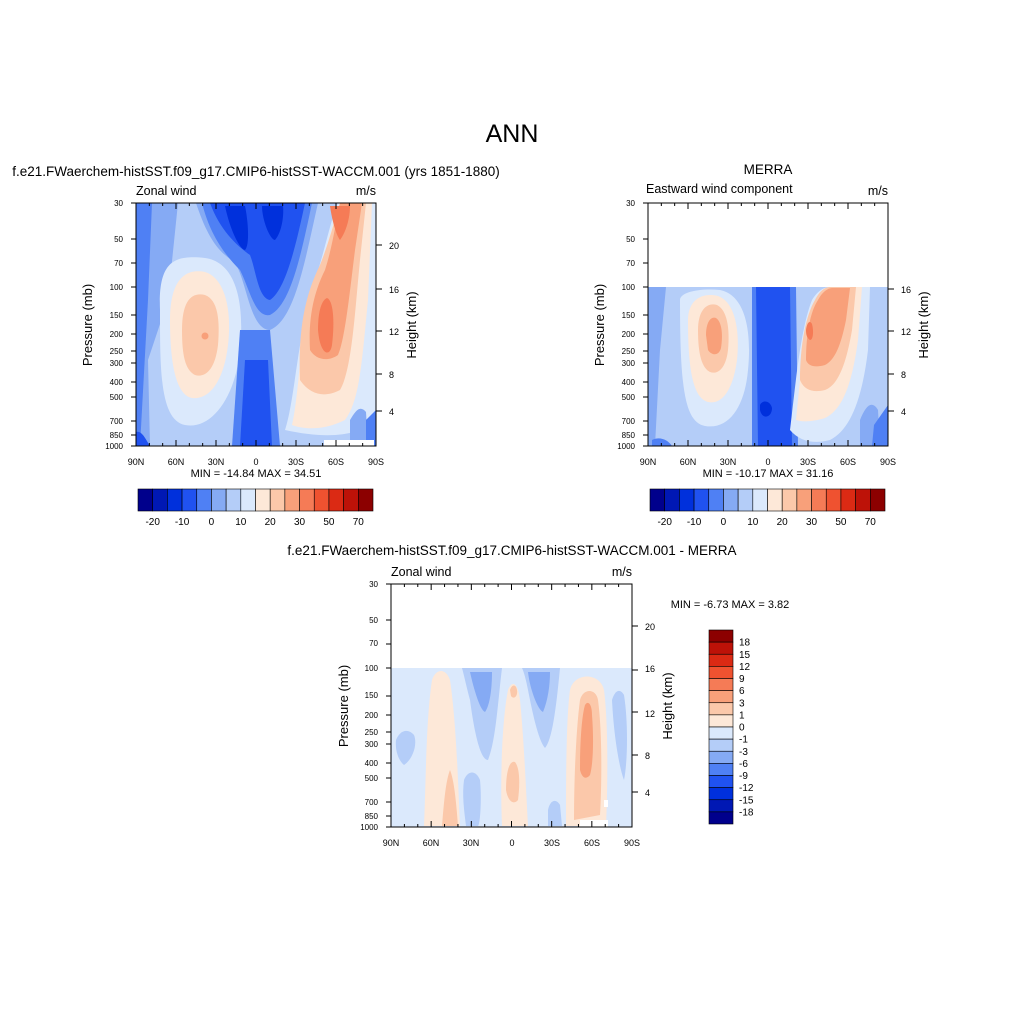 Image resolution: width=1024 pixels, height=1024 pixels. Describe the element at coordinates (743, 776) in the screenshot. I see `colorbar-label: -9` at that location.